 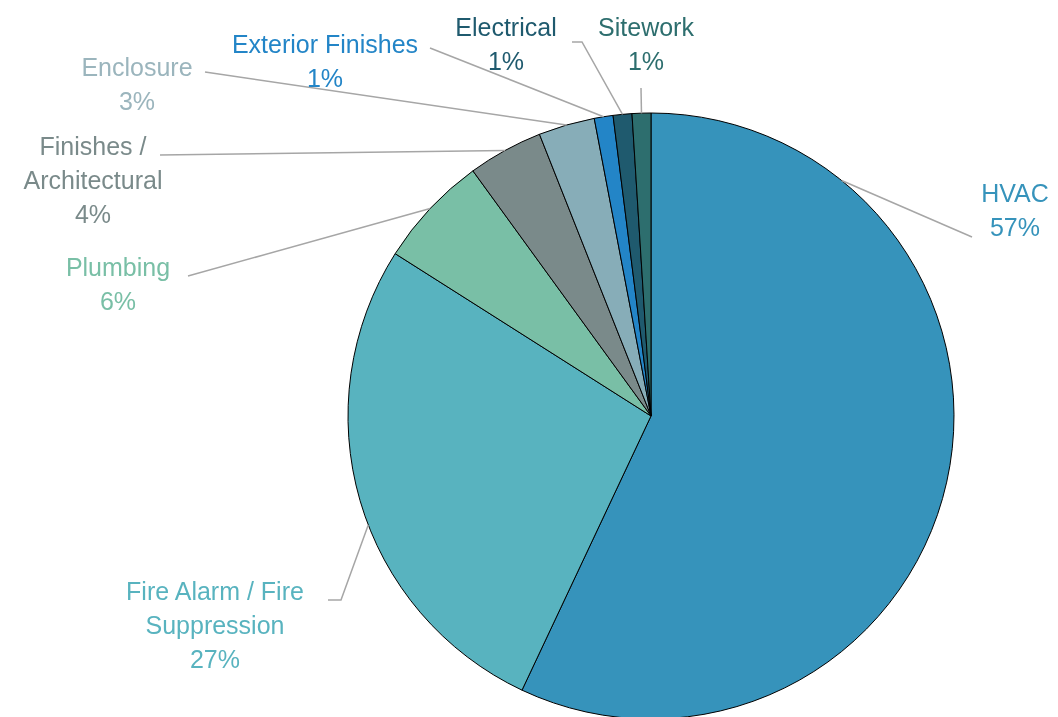 What do you see at coordinates (1015, 227) in the screenshot?
I see `data-label: 57%` at bounding box center [1015, 227].